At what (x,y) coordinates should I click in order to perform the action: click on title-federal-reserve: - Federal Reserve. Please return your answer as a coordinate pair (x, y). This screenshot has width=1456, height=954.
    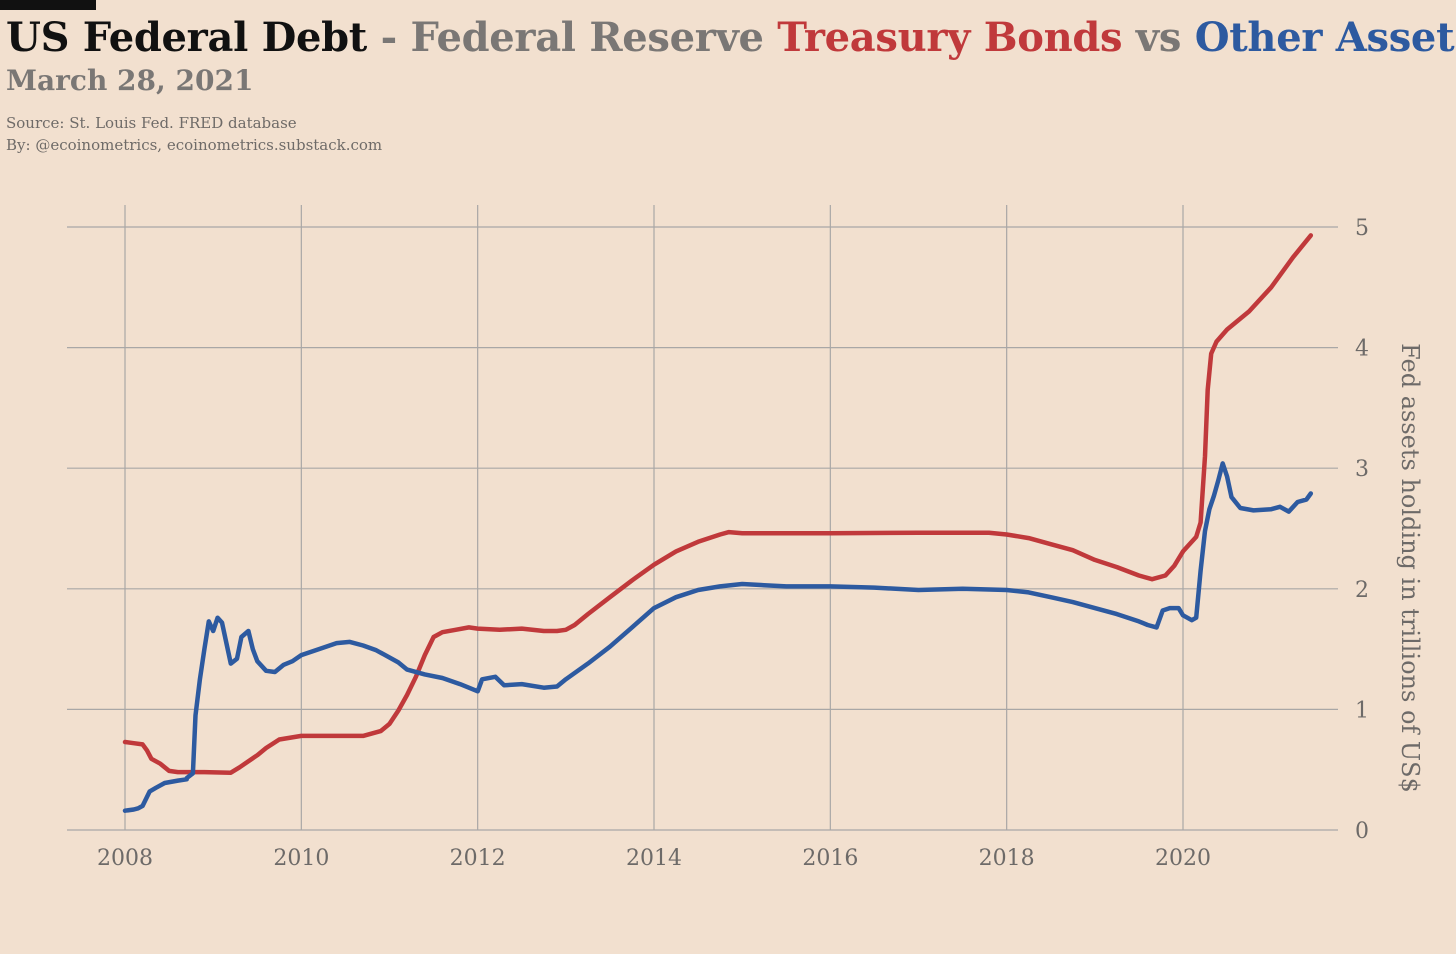
    Looking at the image, I should click on (572, 37).